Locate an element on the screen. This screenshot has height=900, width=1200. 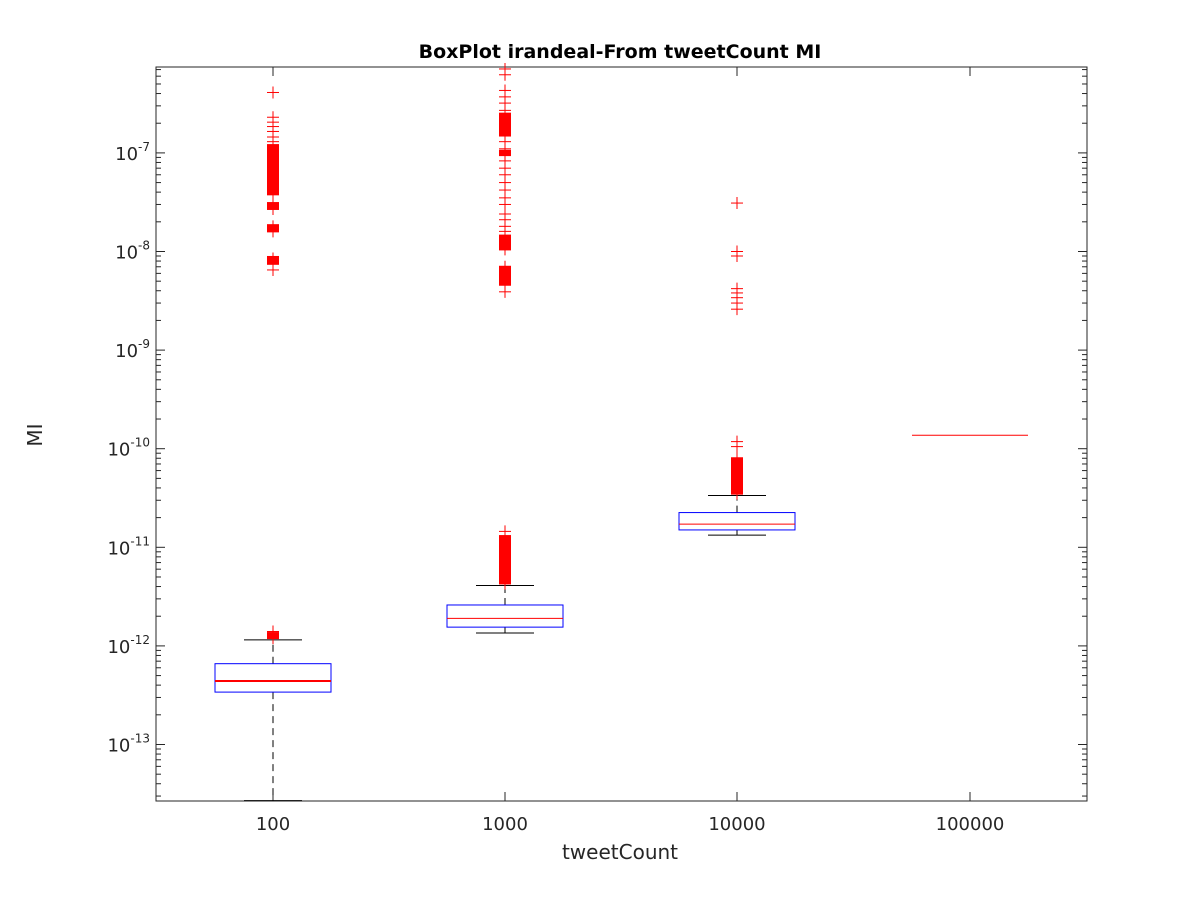
y-tick-label: 10⁻¹⁰ is located at coordinates (128, 448).